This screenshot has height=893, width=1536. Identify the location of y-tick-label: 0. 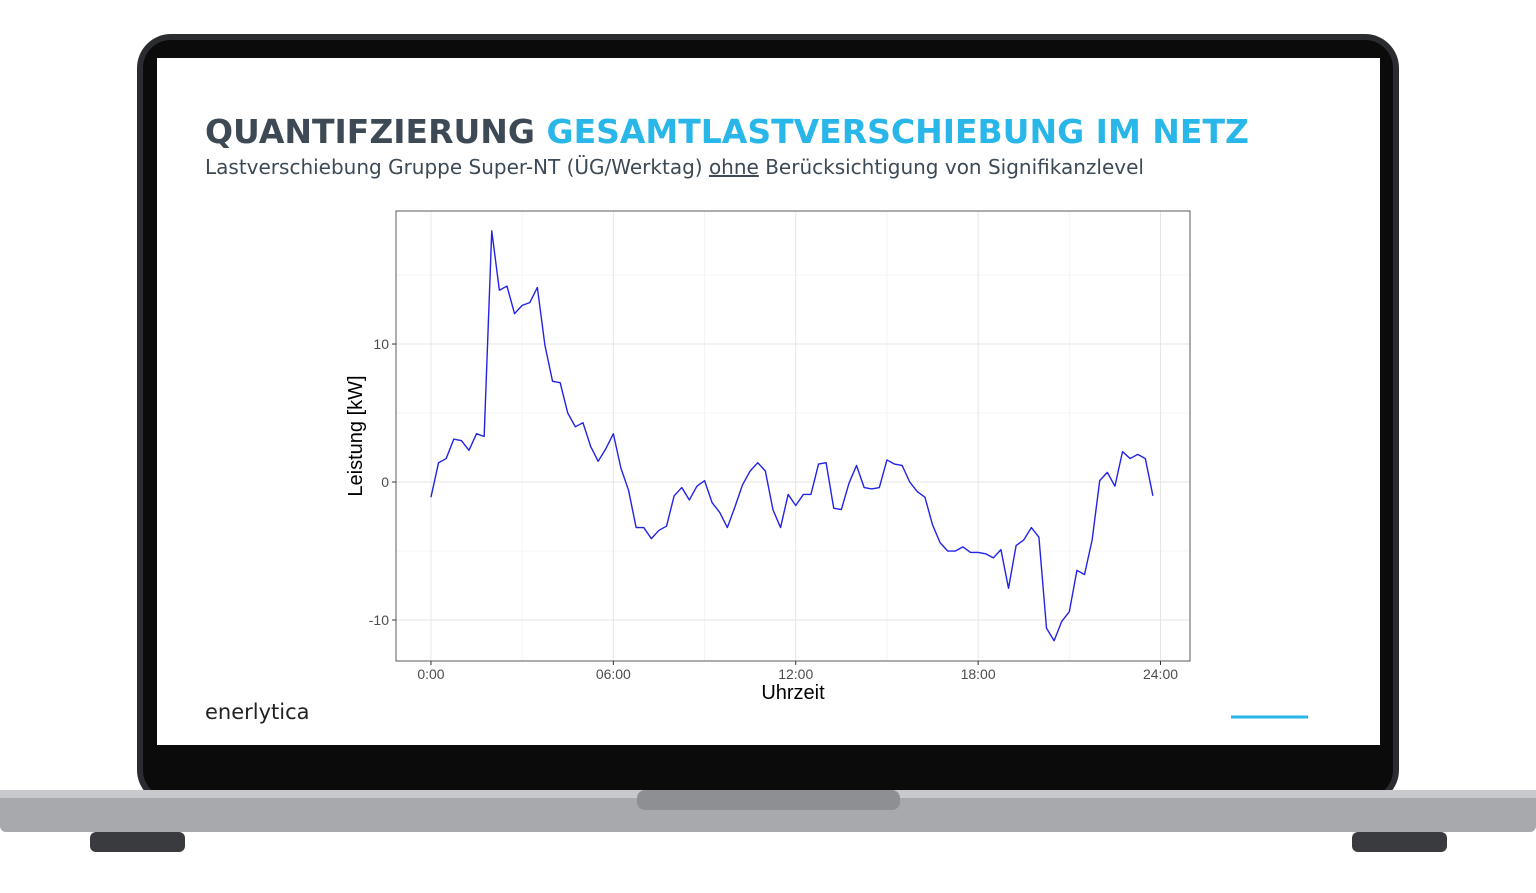
(385, 482).